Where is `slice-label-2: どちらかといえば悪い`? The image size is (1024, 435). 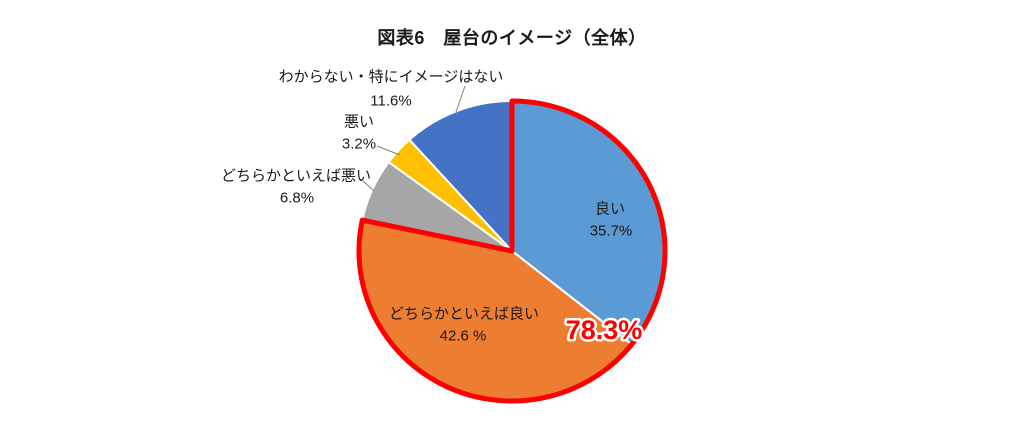
slice-label-2: どちらかといえば悪い is located at coordinates (296, 176).